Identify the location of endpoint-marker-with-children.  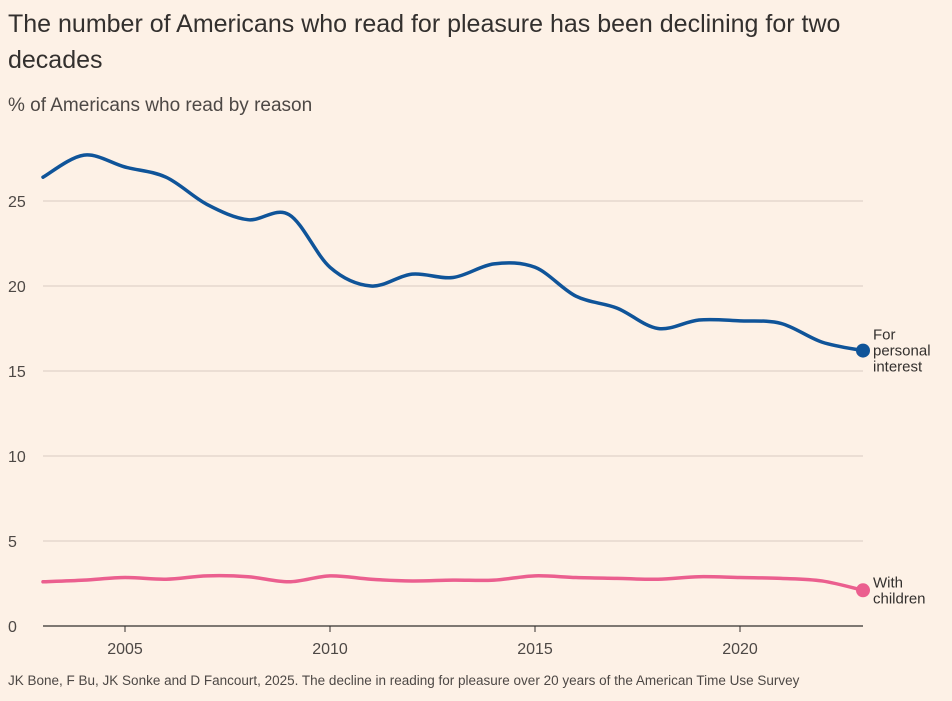
(863, 590).